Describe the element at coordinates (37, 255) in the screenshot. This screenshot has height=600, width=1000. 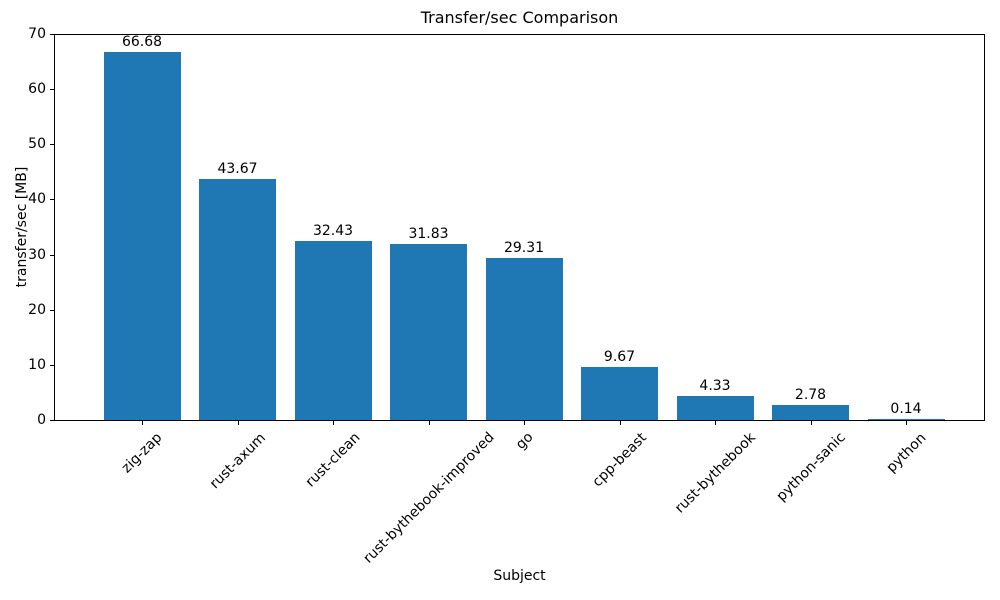
I see `y-tick-label: 30` at that location.